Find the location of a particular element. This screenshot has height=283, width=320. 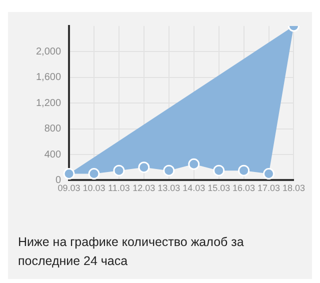

x-tick-label: 13.03 is located at coordinates (169, 188).